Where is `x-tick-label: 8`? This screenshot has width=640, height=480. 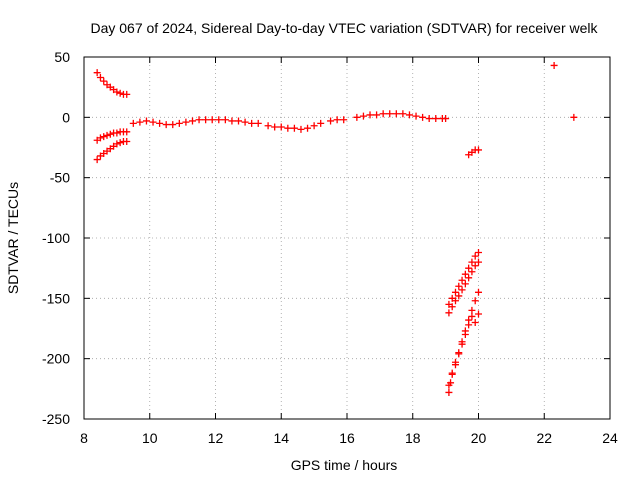
x-tick-label: 8 is located at coordinates (84, 438).